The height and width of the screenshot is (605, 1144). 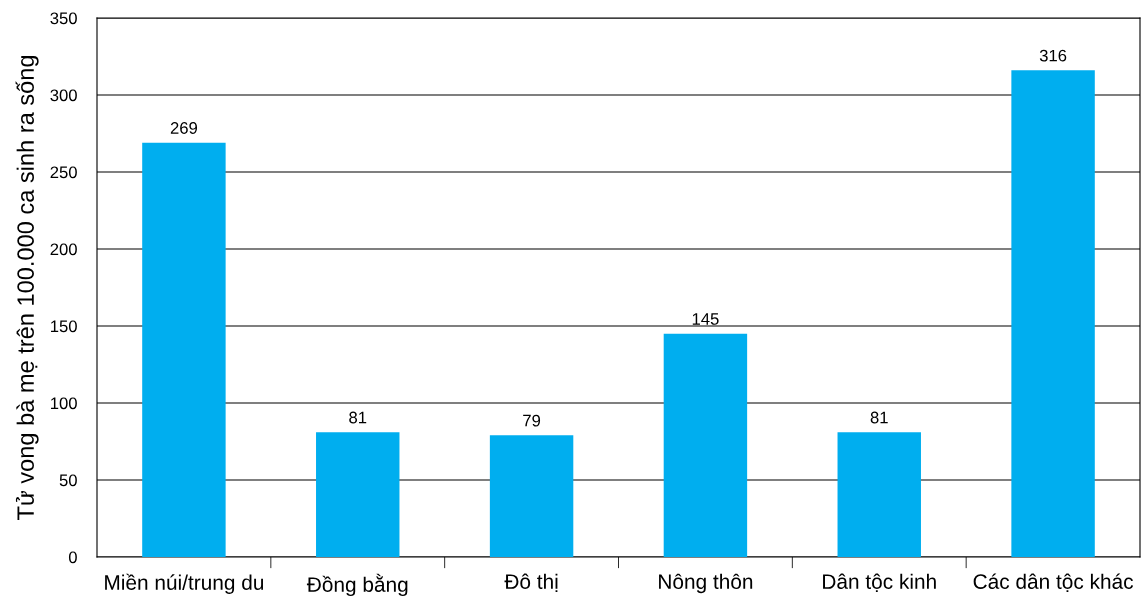 I want to click on y-tick-label: 300, so click(x=63, y=95).